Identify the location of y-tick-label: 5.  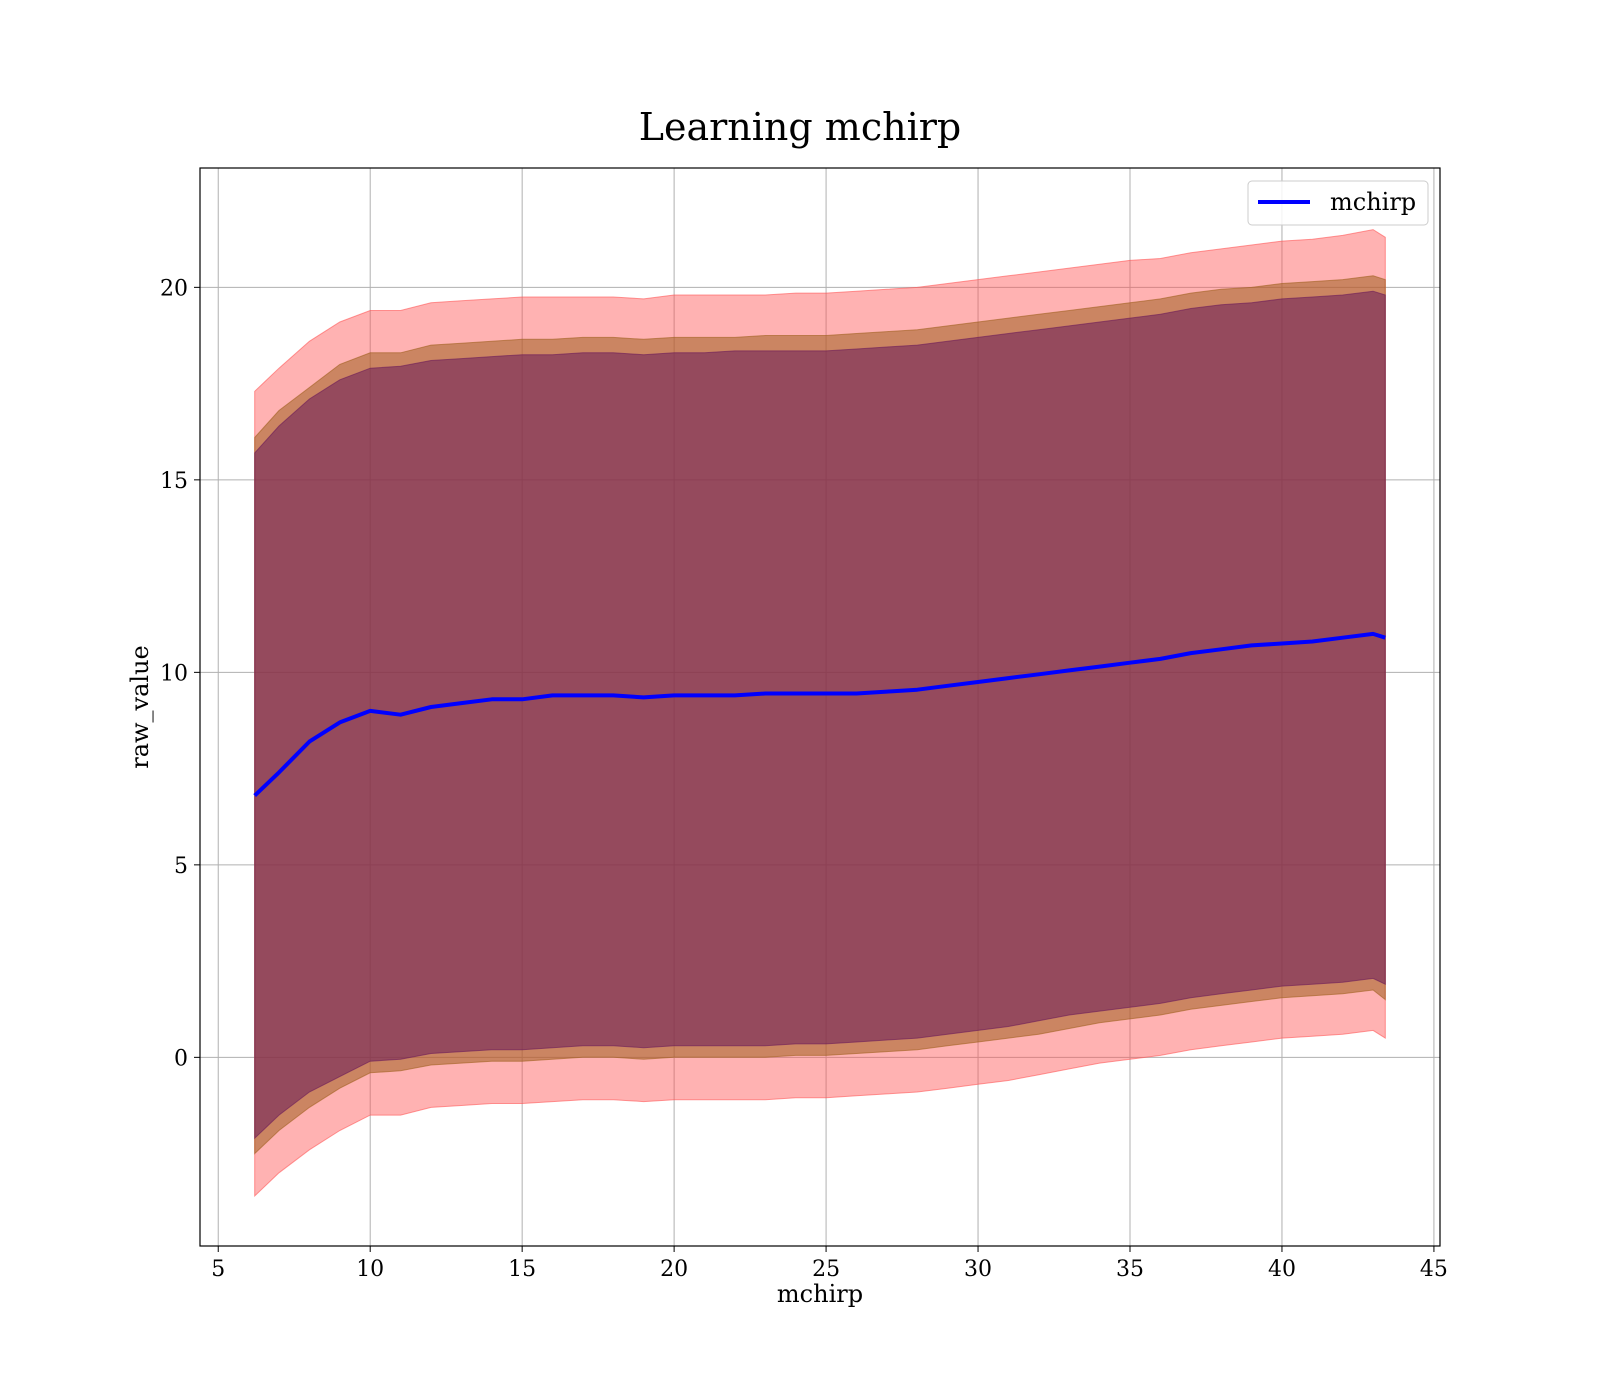
(181, 866).